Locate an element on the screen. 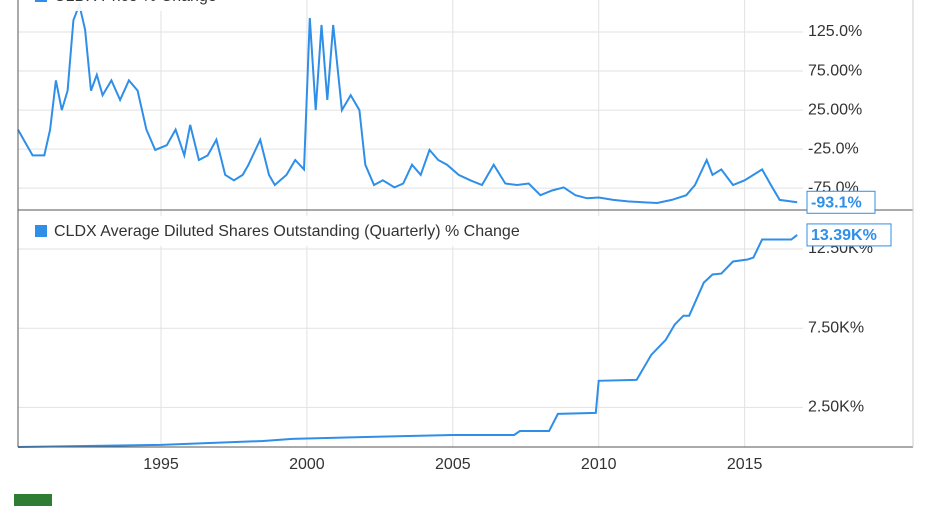  y-tick-label: 125.0% is located at coordinates (835, 31).